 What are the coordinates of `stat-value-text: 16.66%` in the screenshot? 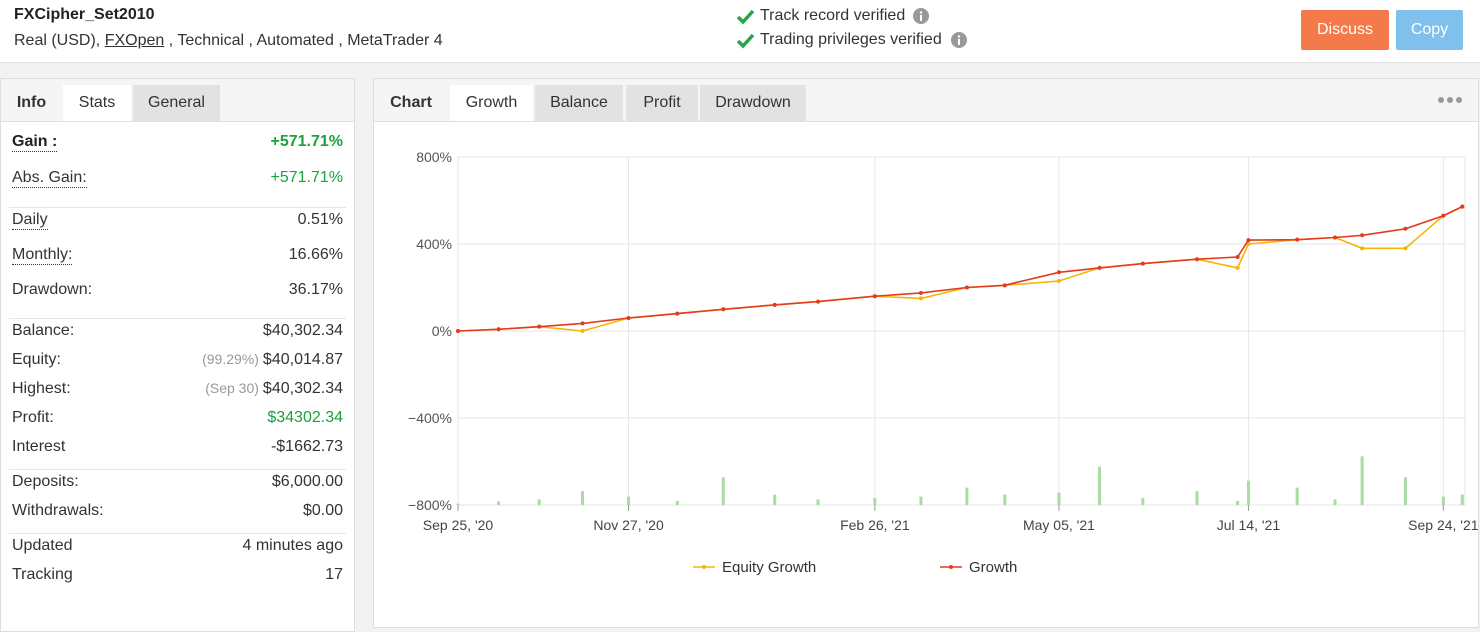 It's located at (315, 254).